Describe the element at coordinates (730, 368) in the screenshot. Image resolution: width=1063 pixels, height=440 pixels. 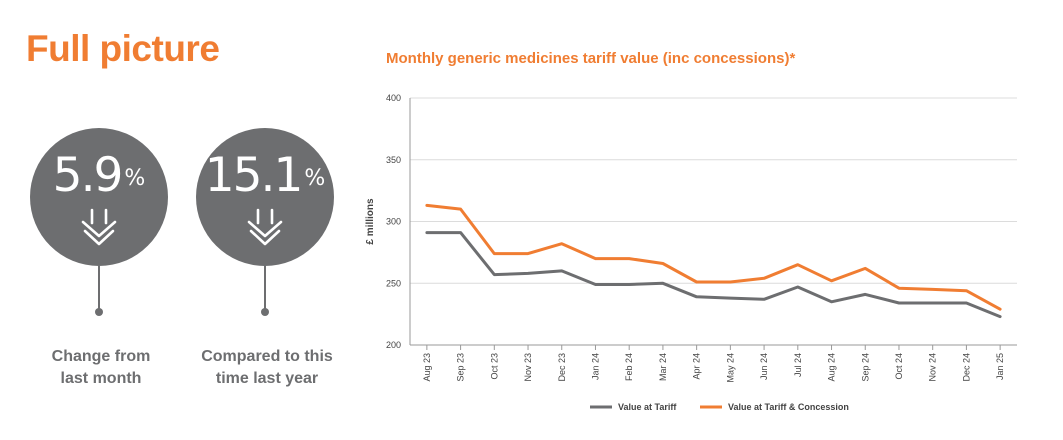
I see `x-tick-label: May 24` at that location.